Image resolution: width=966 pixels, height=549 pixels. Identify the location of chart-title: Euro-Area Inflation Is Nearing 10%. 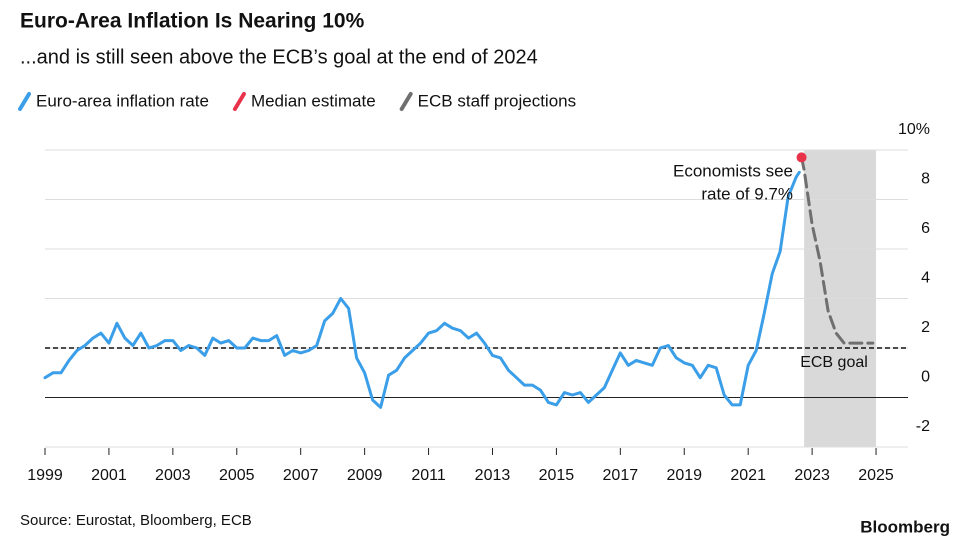
(192, 21).